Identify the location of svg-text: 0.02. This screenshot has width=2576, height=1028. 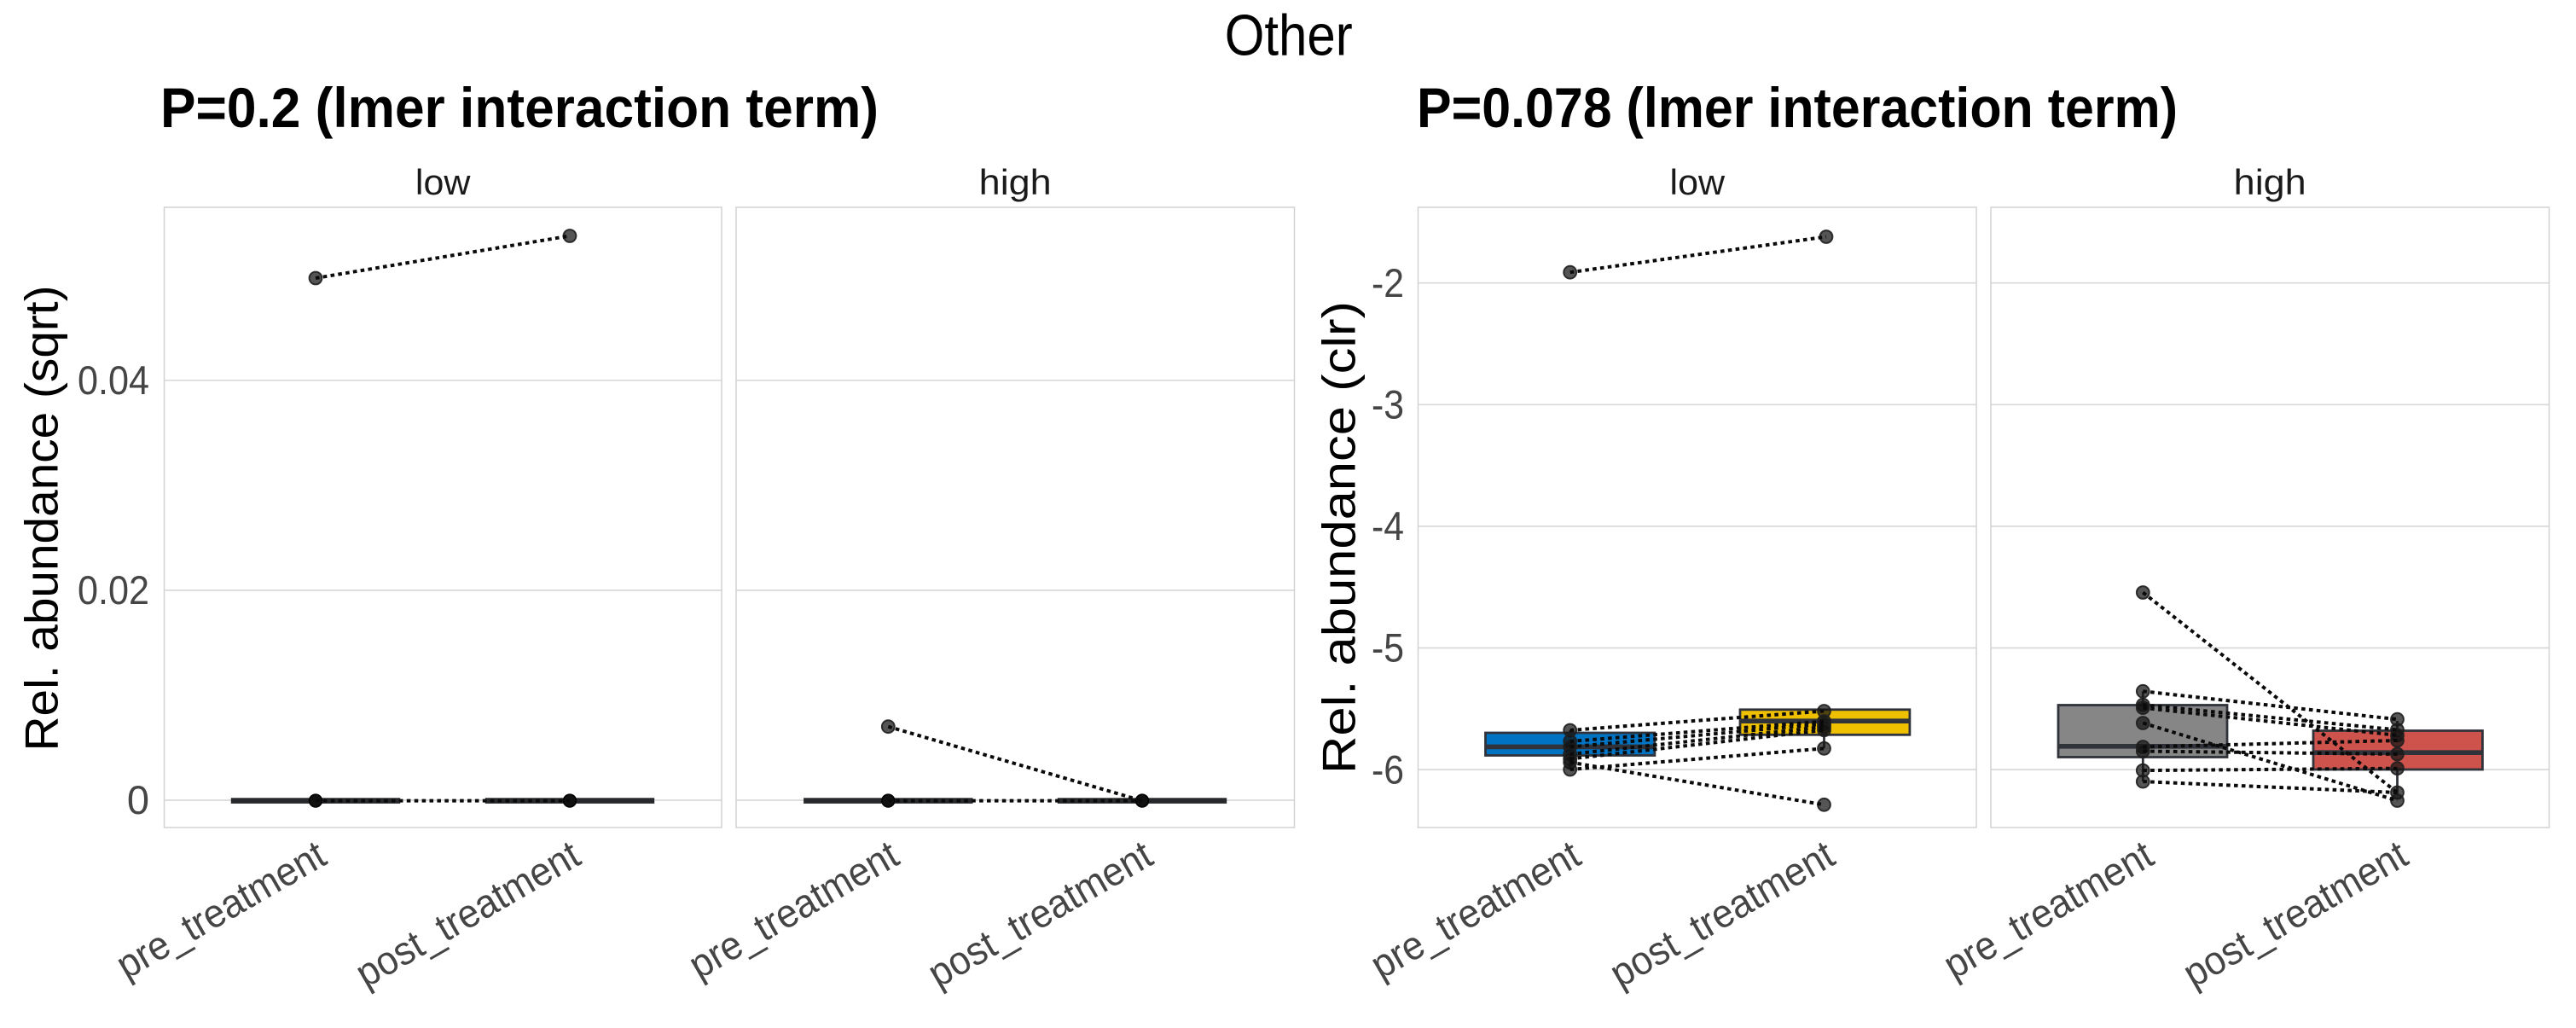
(113, 590).